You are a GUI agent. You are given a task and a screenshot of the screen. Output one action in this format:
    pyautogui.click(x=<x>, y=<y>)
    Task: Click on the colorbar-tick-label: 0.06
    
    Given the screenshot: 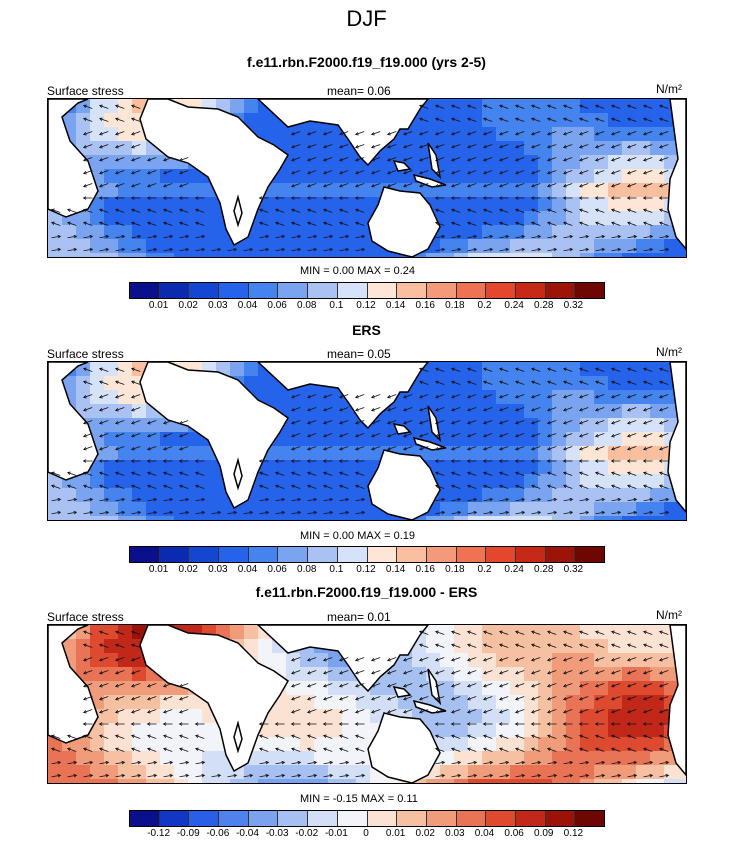 What is the action you would take?
    pyautogui.click(x=277, y=305)
    